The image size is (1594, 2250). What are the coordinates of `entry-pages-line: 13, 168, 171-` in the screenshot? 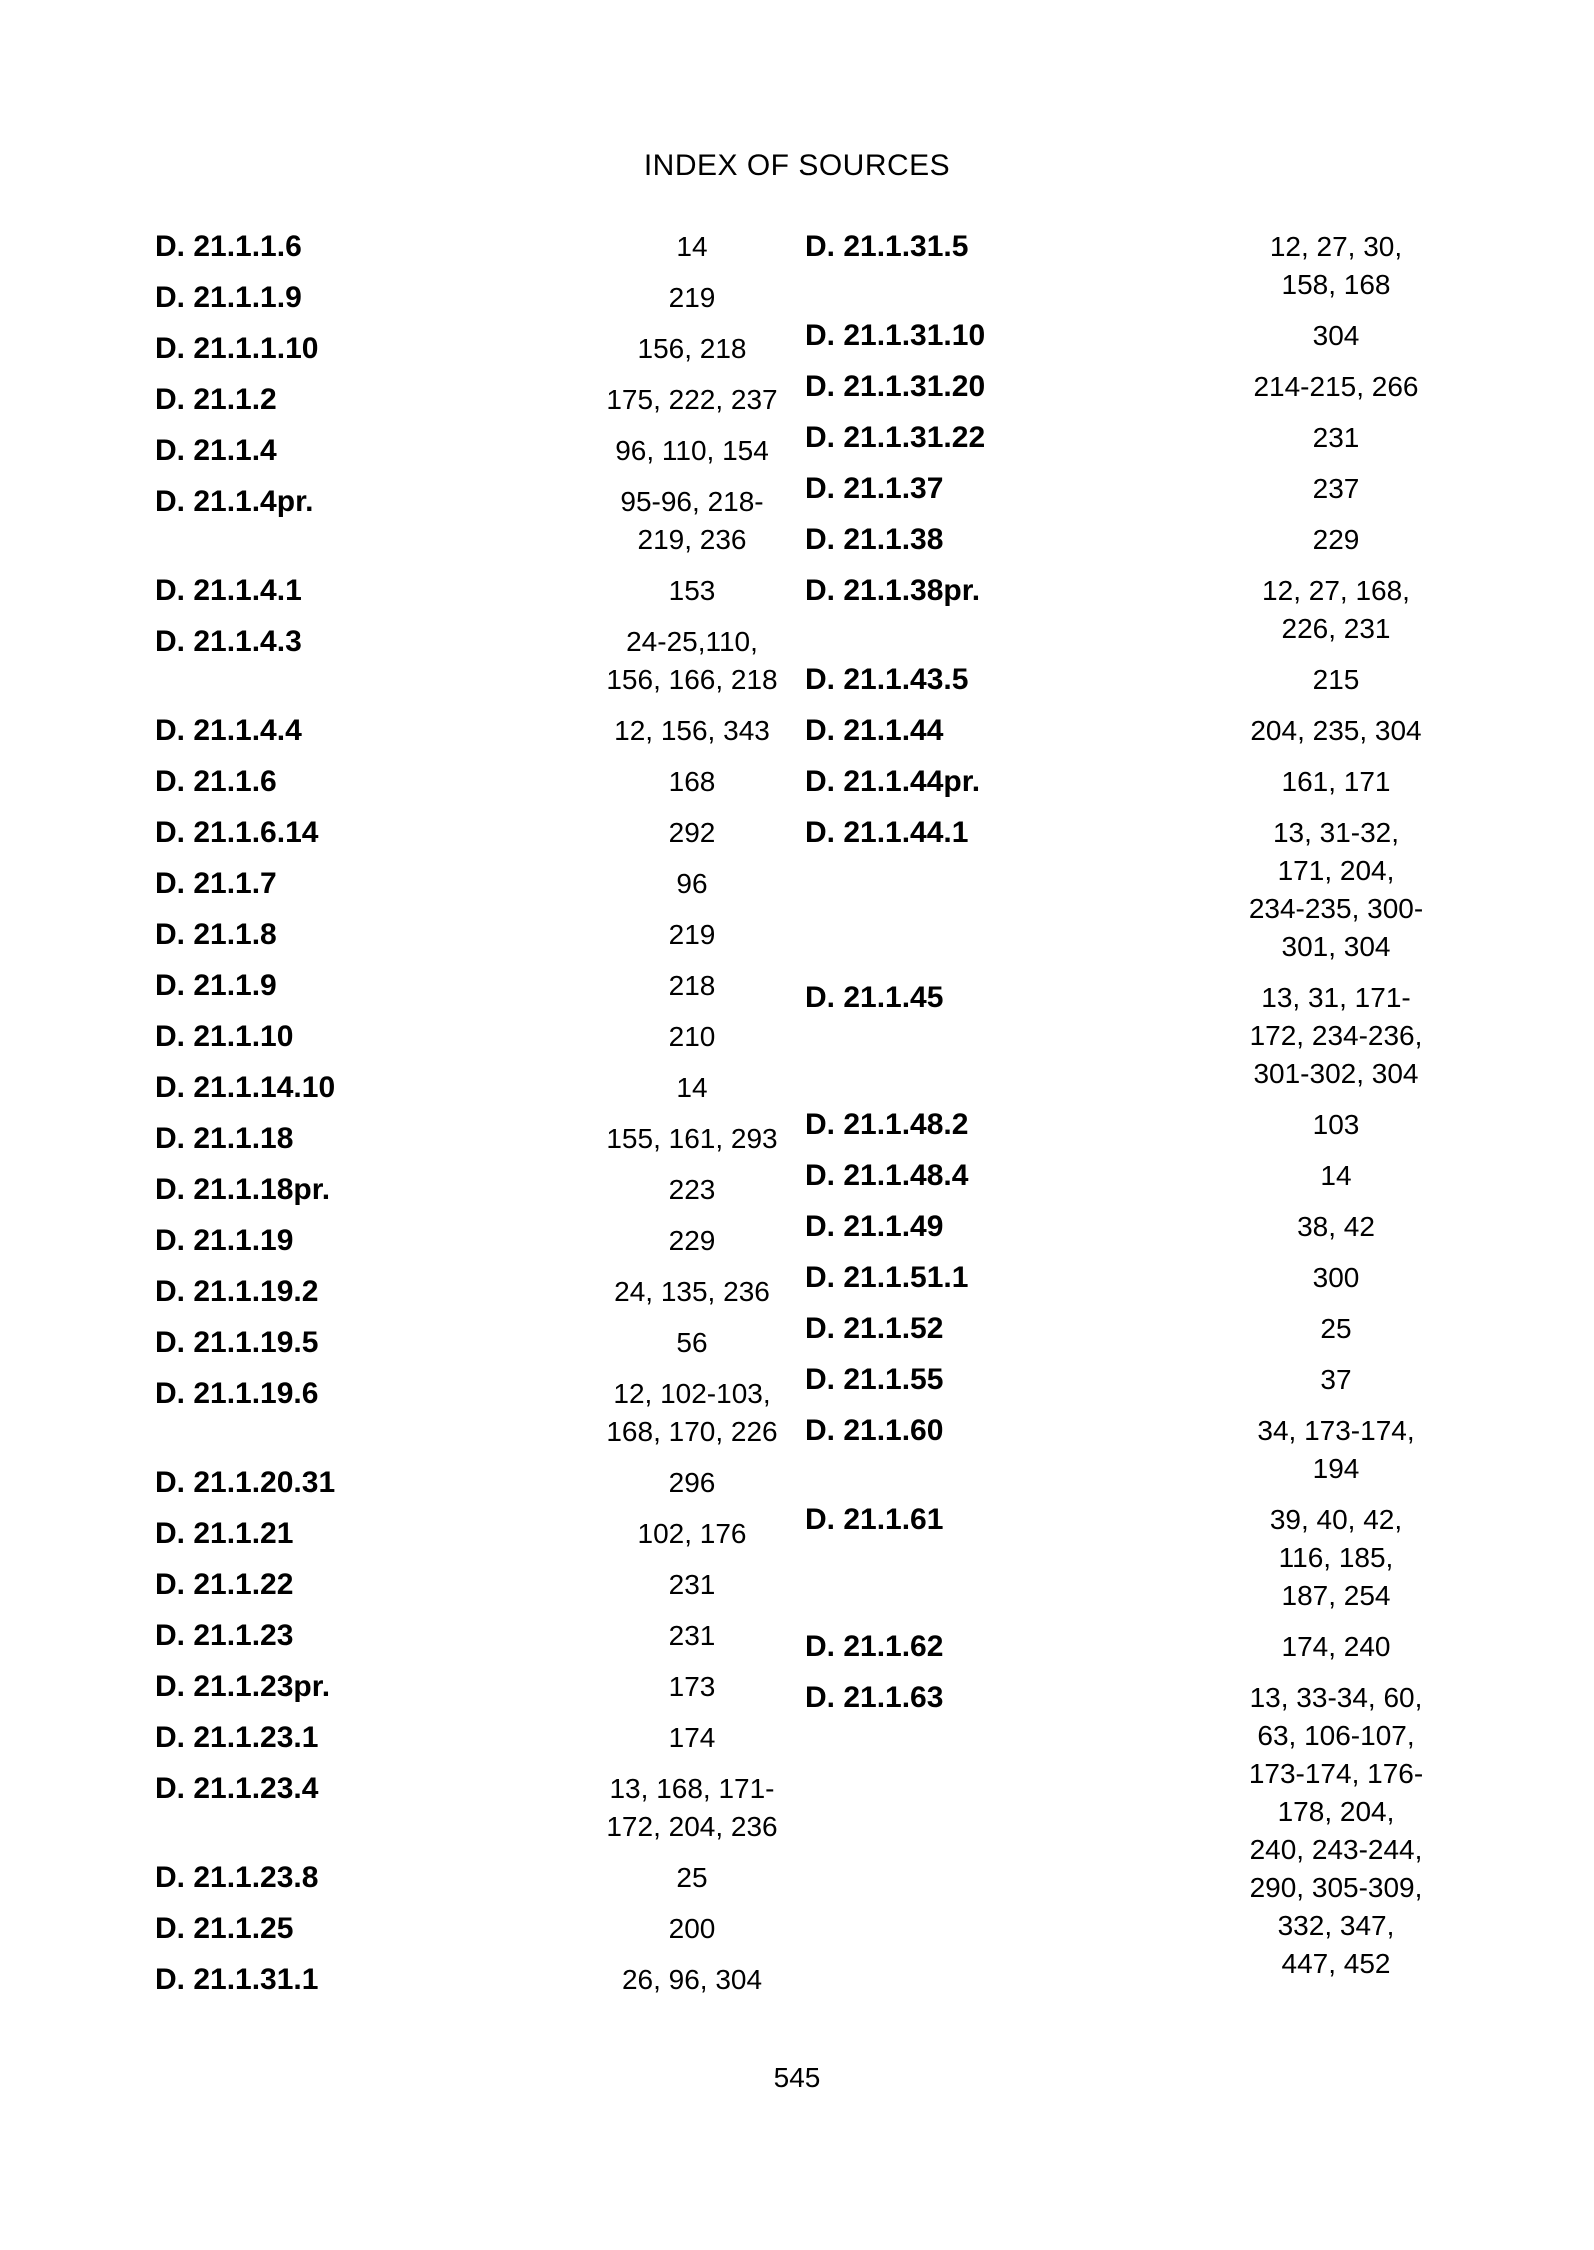 It's located at (692, 1788).